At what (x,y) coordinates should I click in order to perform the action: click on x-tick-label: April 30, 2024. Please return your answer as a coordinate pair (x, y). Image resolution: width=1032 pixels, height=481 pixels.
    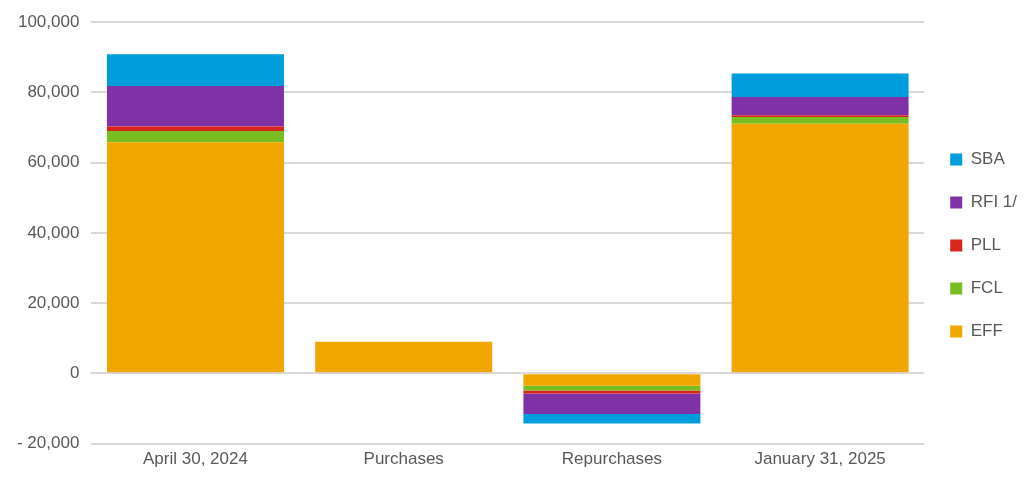
    Looking at the image, I should click on (195, 459).